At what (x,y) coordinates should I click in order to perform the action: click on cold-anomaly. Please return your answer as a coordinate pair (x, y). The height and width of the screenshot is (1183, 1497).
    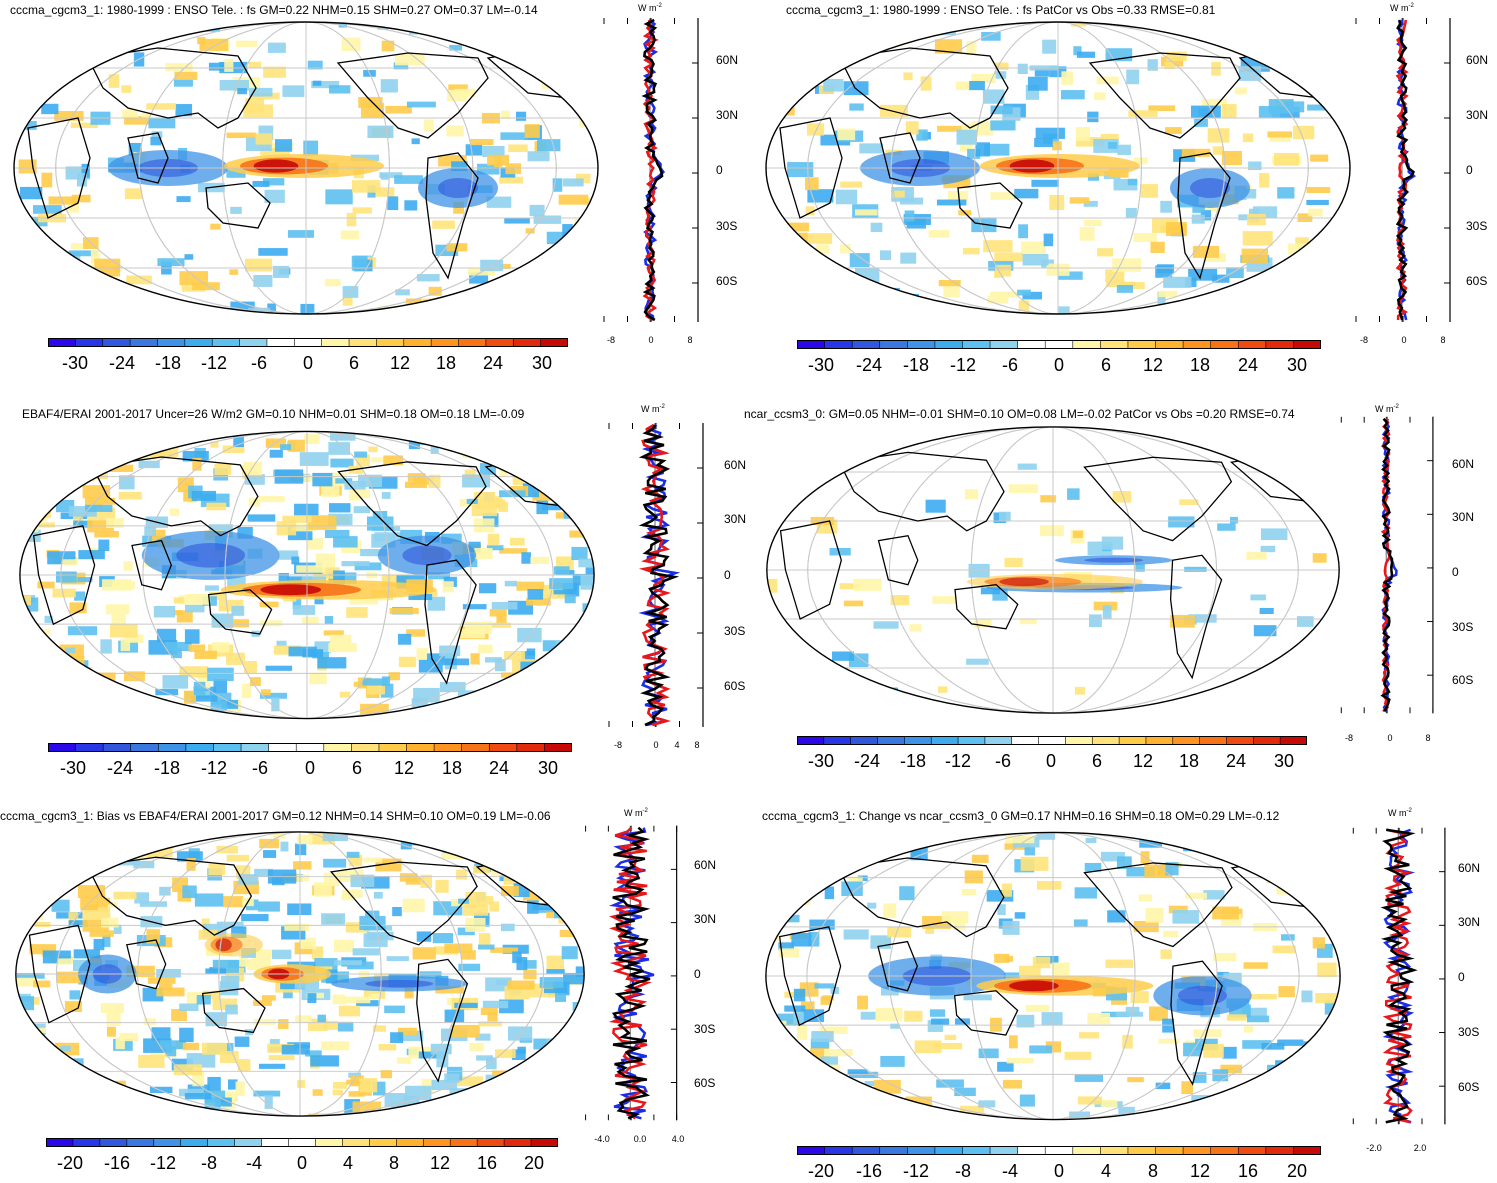
    Looking at the image, I should click on (1202, 996).